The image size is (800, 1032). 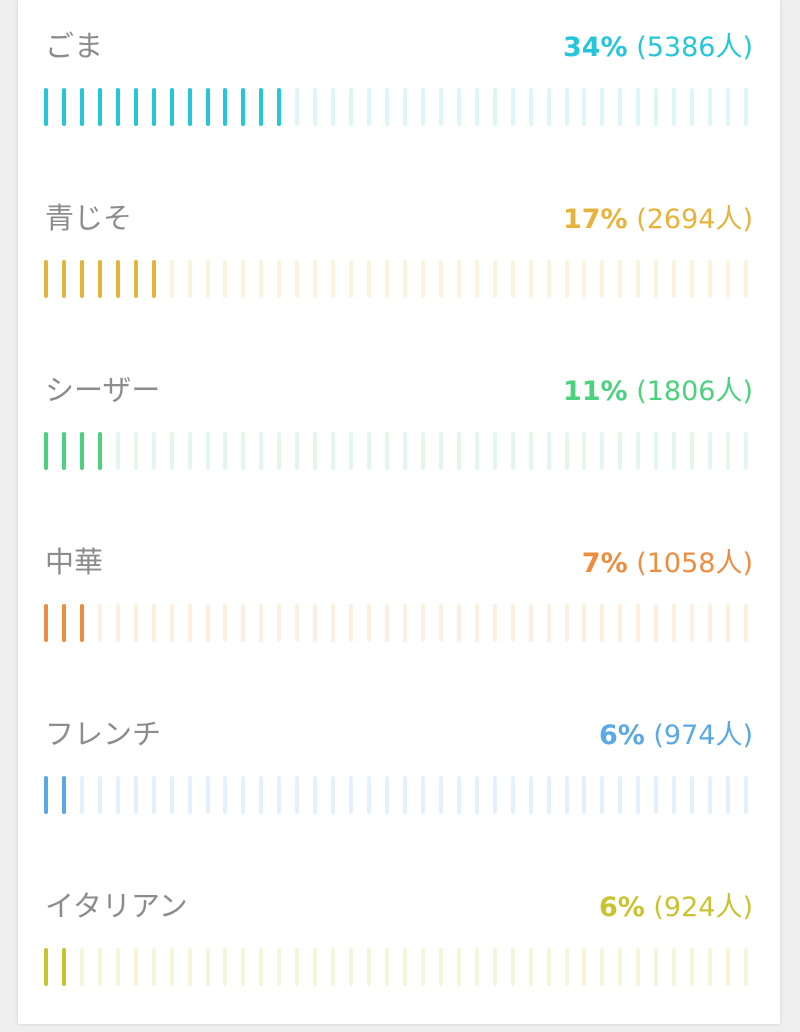 What do you see at coordinates (595, 219) in the screenshot?
I see `result-percent: 17%` at bounding box center [595, 219].